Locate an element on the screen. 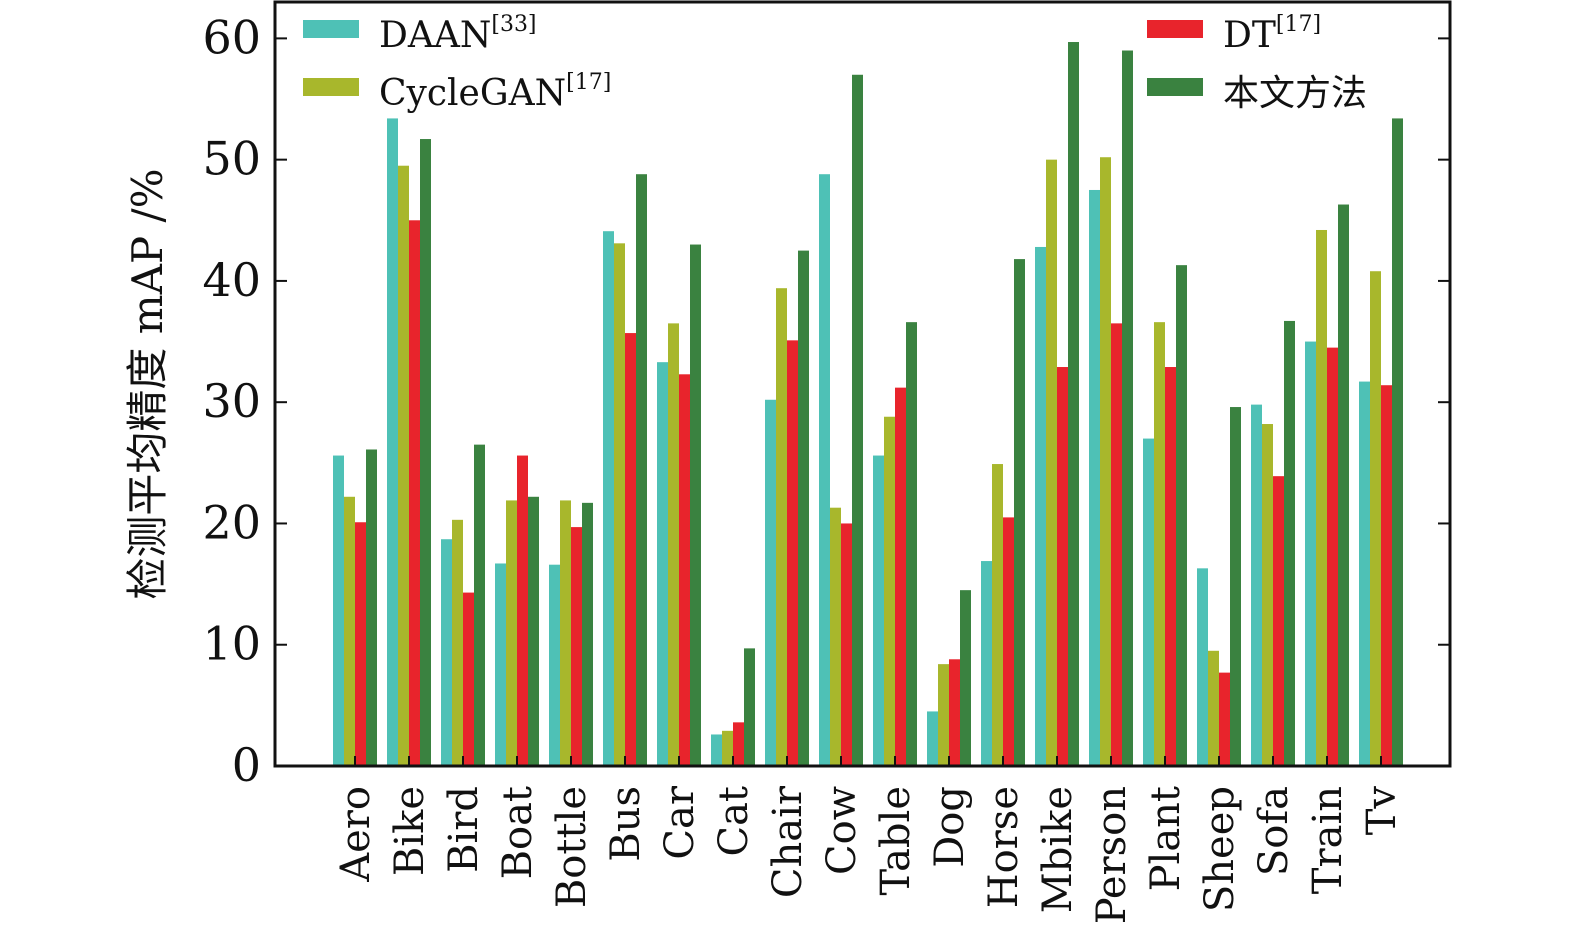  y-tick-label: 20 is located at coordinates (231, 522).